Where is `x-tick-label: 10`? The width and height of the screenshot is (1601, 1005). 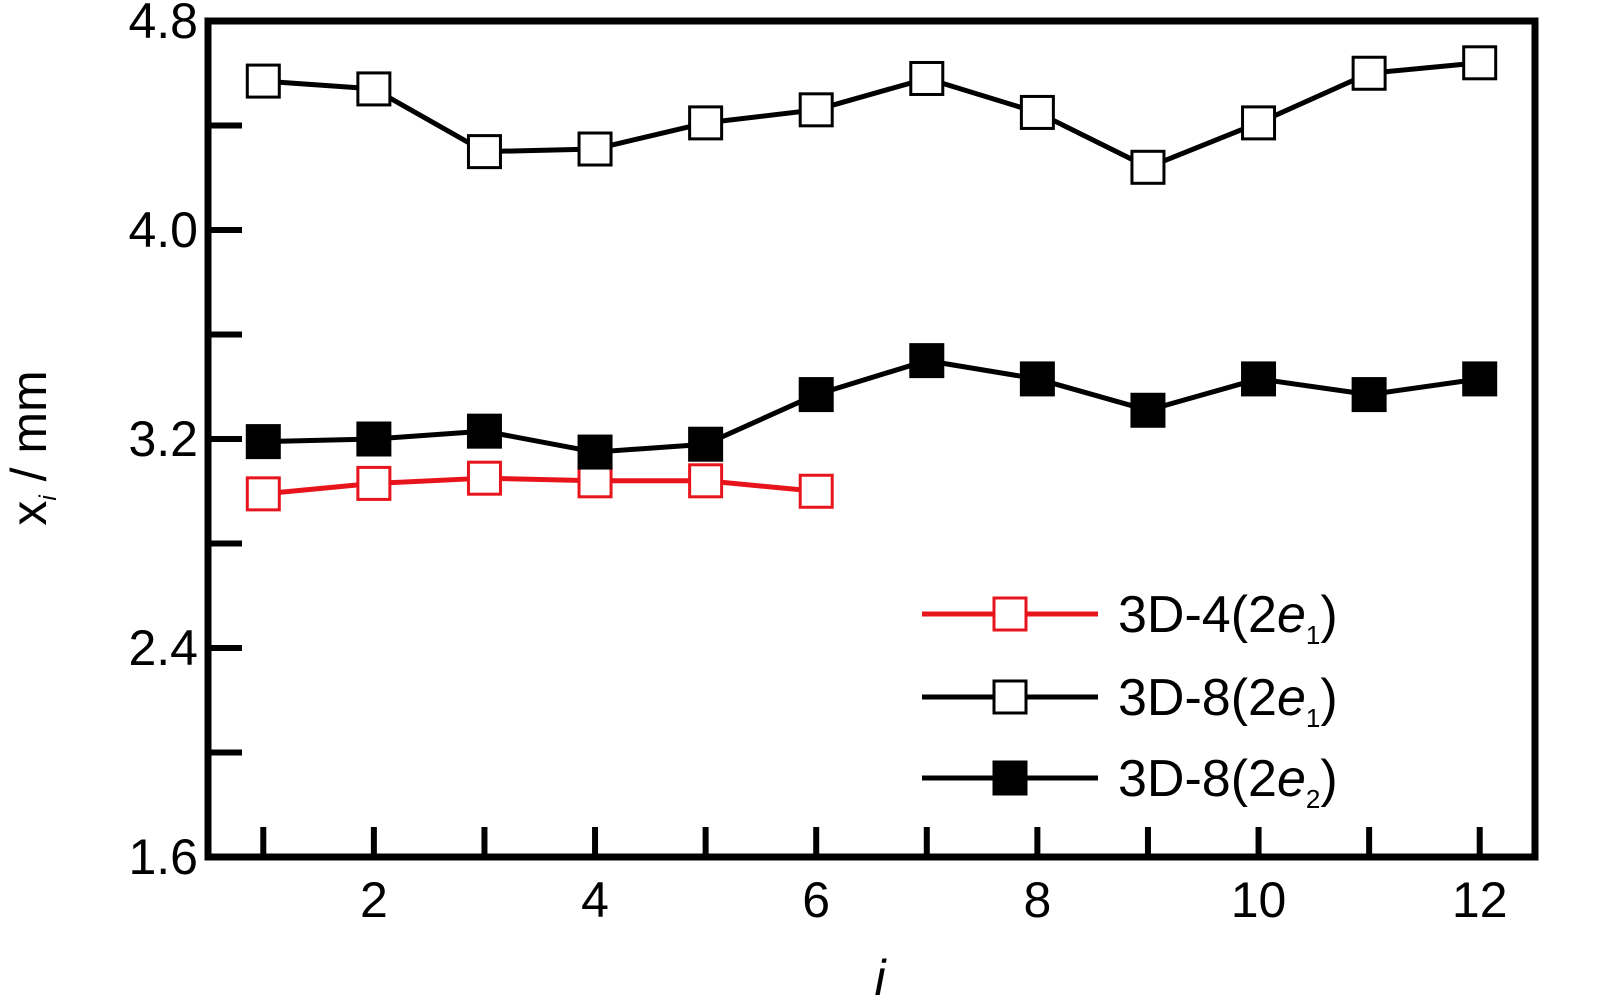 x-tick-label: 10 is located at coordinates (1259, 900).